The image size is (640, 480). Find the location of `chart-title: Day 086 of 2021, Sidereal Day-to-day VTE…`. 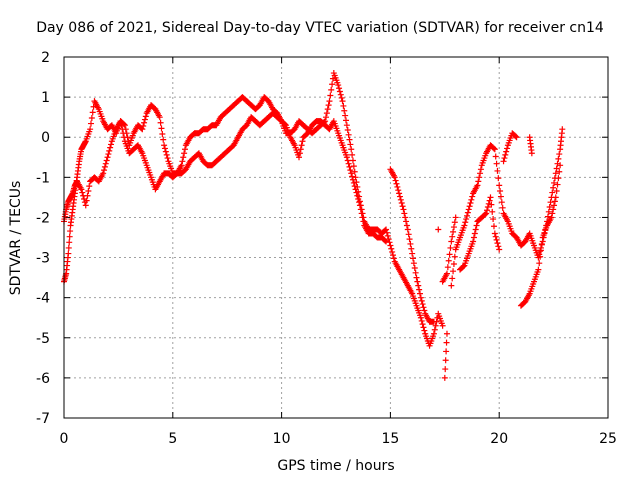

chart-title: Day 086 of 2021, Sidereal Day-to-day VTE… is located at coordinates (320, 28).